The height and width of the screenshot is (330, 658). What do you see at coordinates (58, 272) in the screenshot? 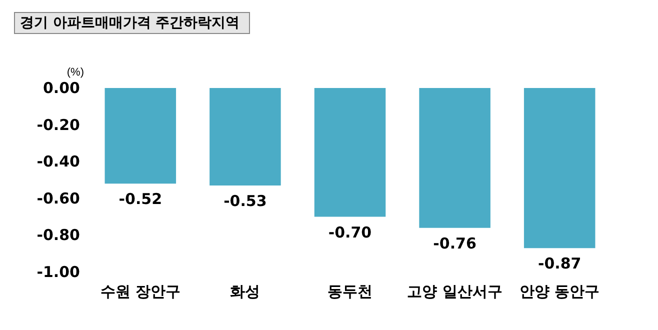
I see `y-tick-label: -1.00` at bounding box center [58, 272].